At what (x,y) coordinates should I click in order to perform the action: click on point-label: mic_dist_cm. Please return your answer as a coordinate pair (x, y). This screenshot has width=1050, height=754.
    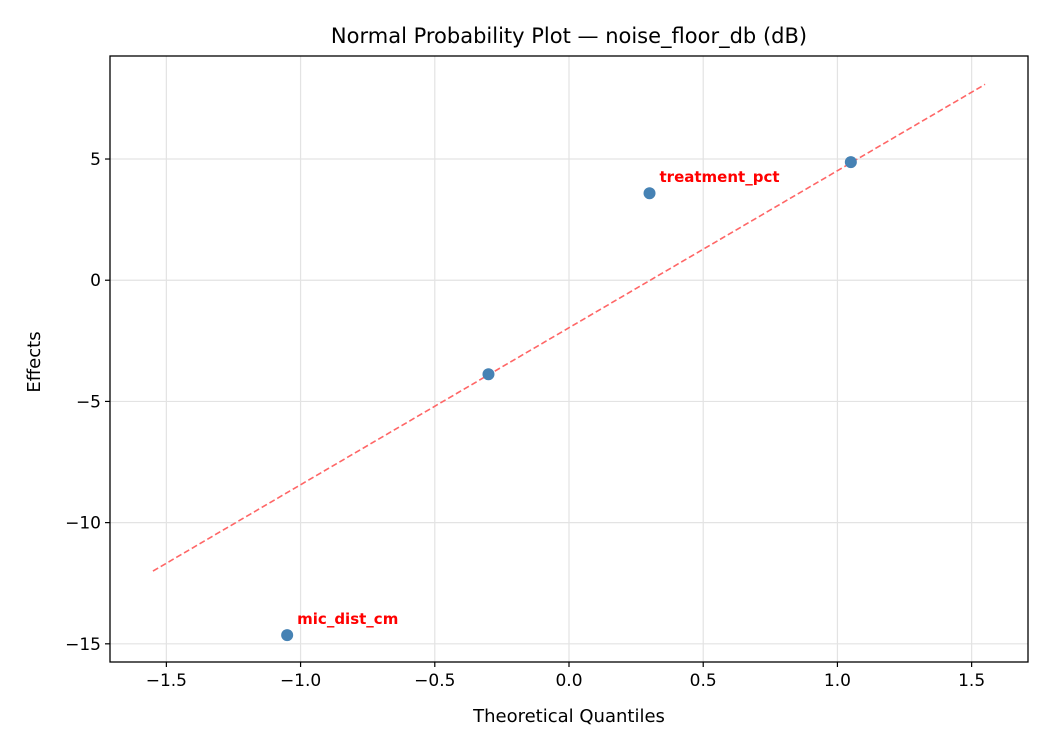
    Looking at the image, I should click on (347, 619).